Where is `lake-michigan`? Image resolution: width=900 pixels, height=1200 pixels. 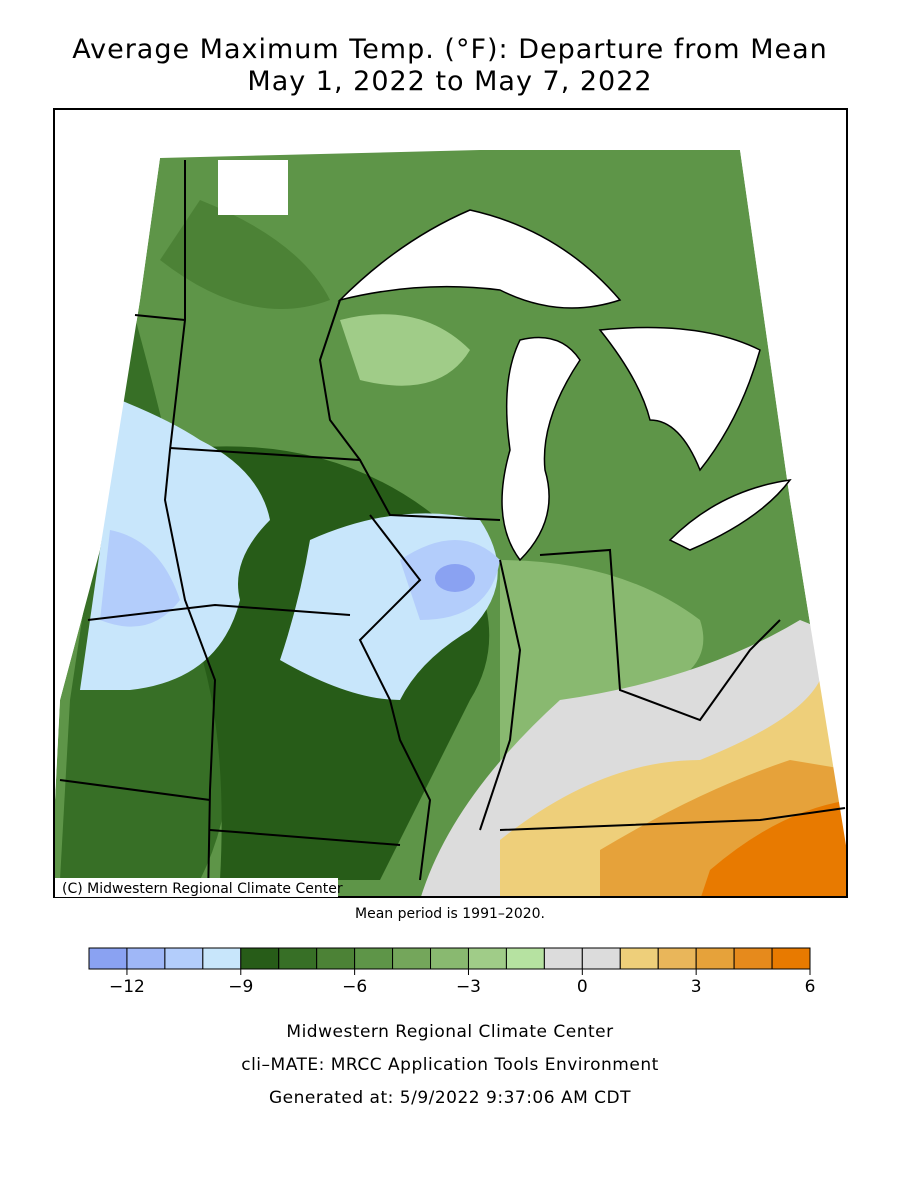 lake-michigan is located at coordinates (541, 449).